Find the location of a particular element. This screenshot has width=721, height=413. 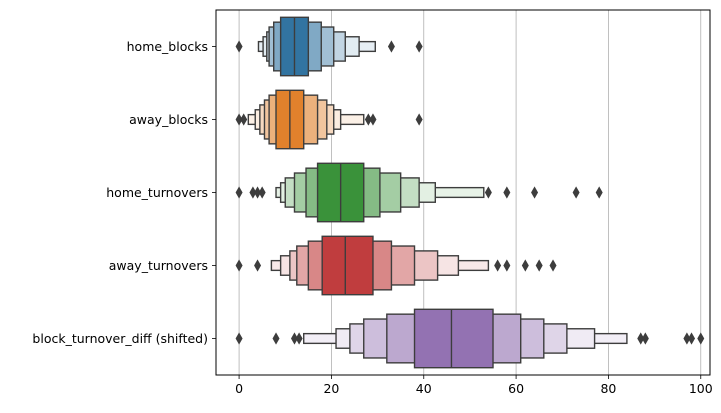

x-tick-label: 40 is located at coordinates (424, 388).